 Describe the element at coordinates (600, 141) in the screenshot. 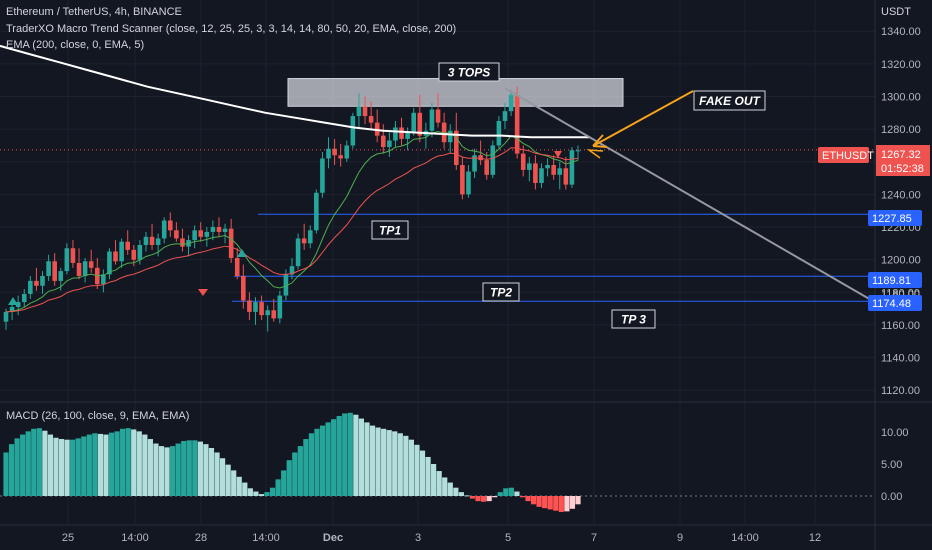

I see `fakeout-arrow-head` at that location.